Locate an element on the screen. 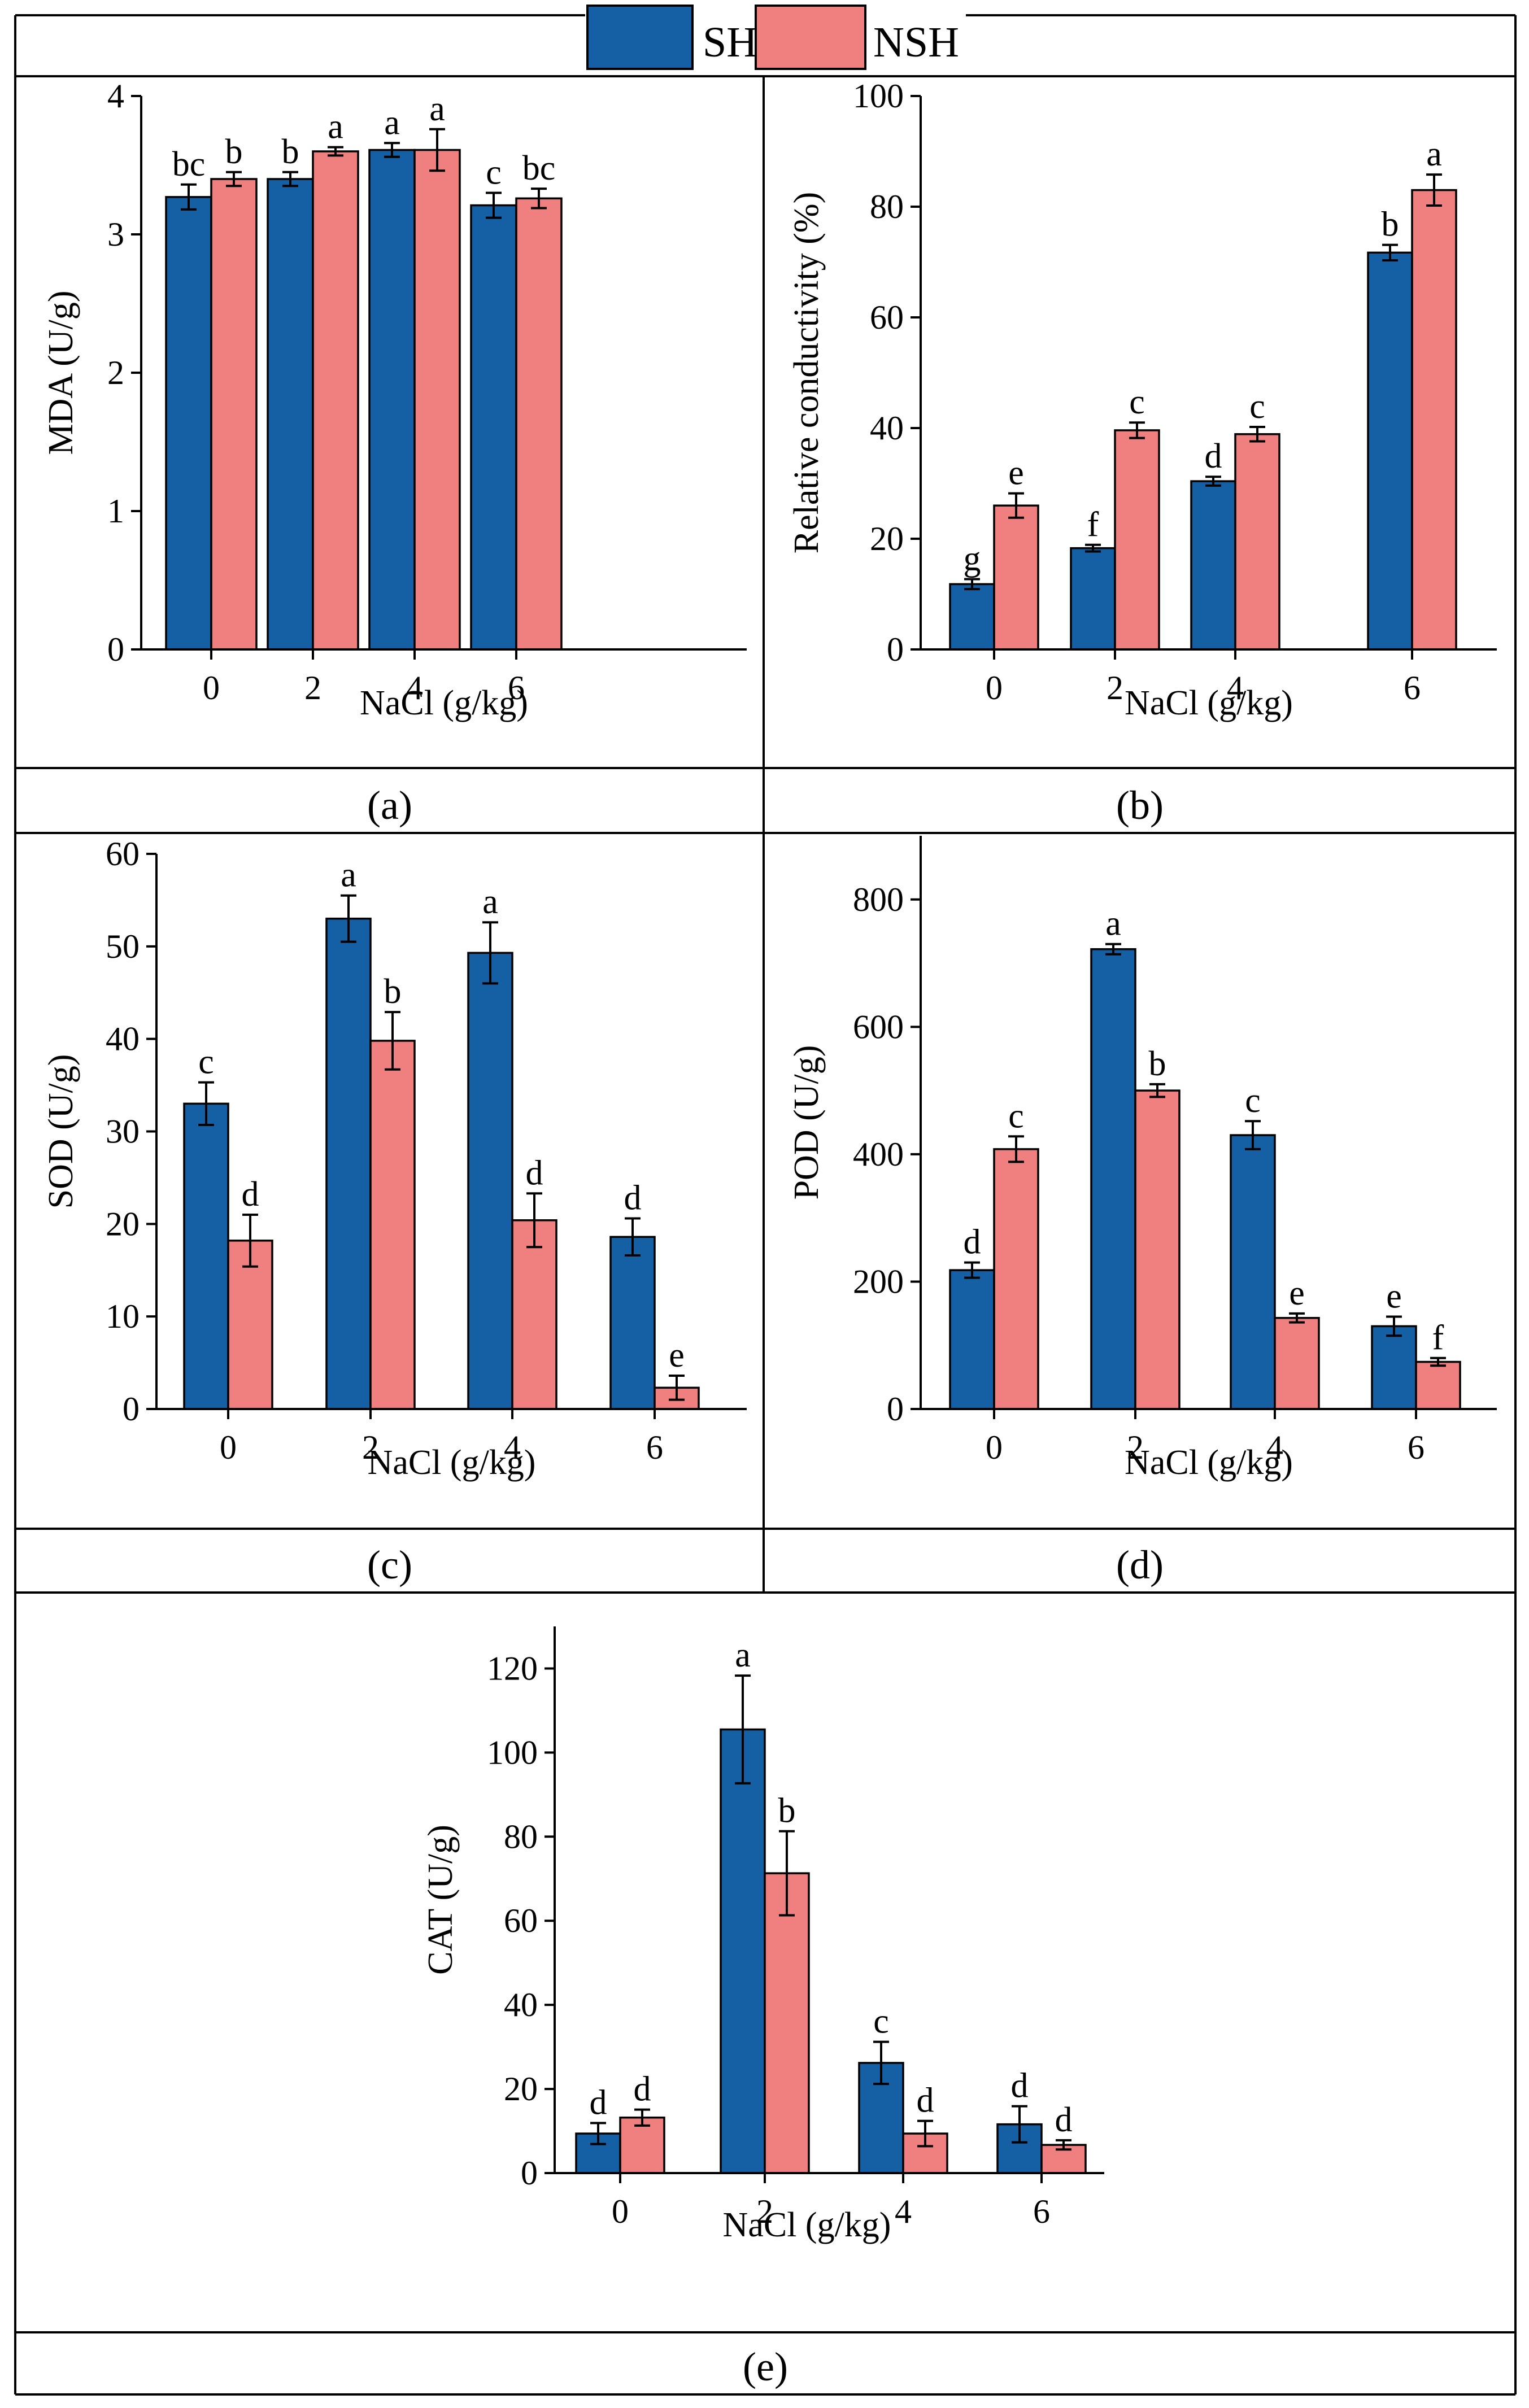  sig-letter-b-sh-4: d is located at coordinates (1213, 456).